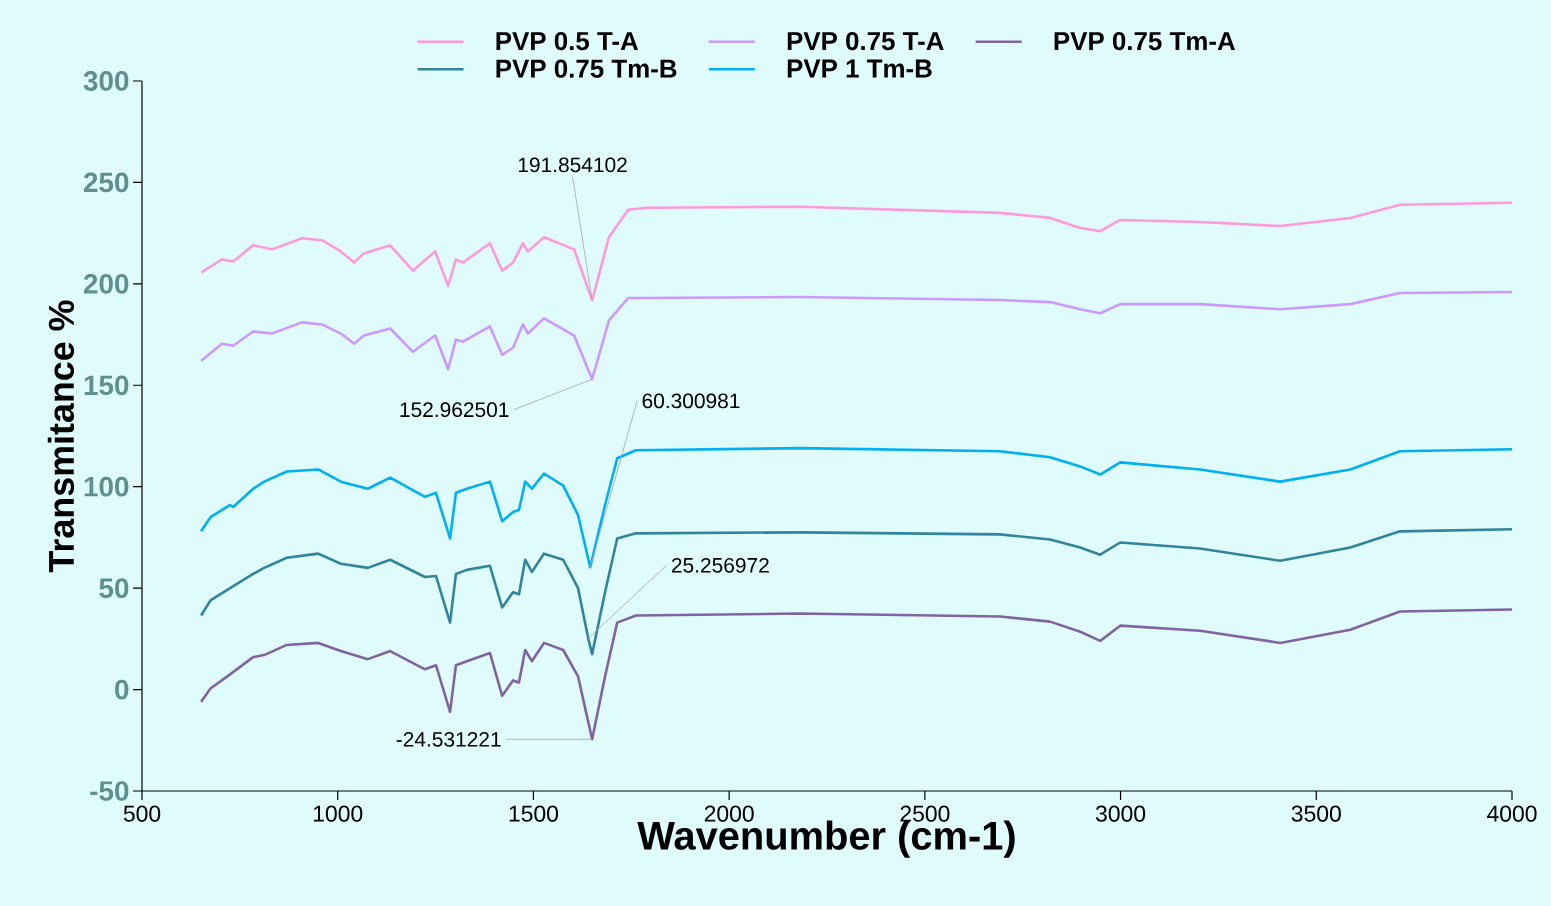 The height and width of the screenshot is (906, 1551). I want to click on y-tick-label: 150, so click(106, 385).